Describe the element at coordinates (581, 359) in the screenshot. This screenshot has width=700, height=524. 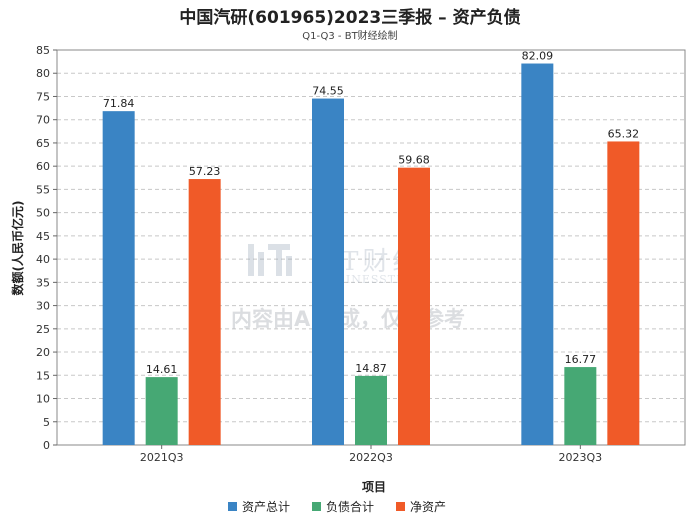
I see `data-label: 16.77` at that location.